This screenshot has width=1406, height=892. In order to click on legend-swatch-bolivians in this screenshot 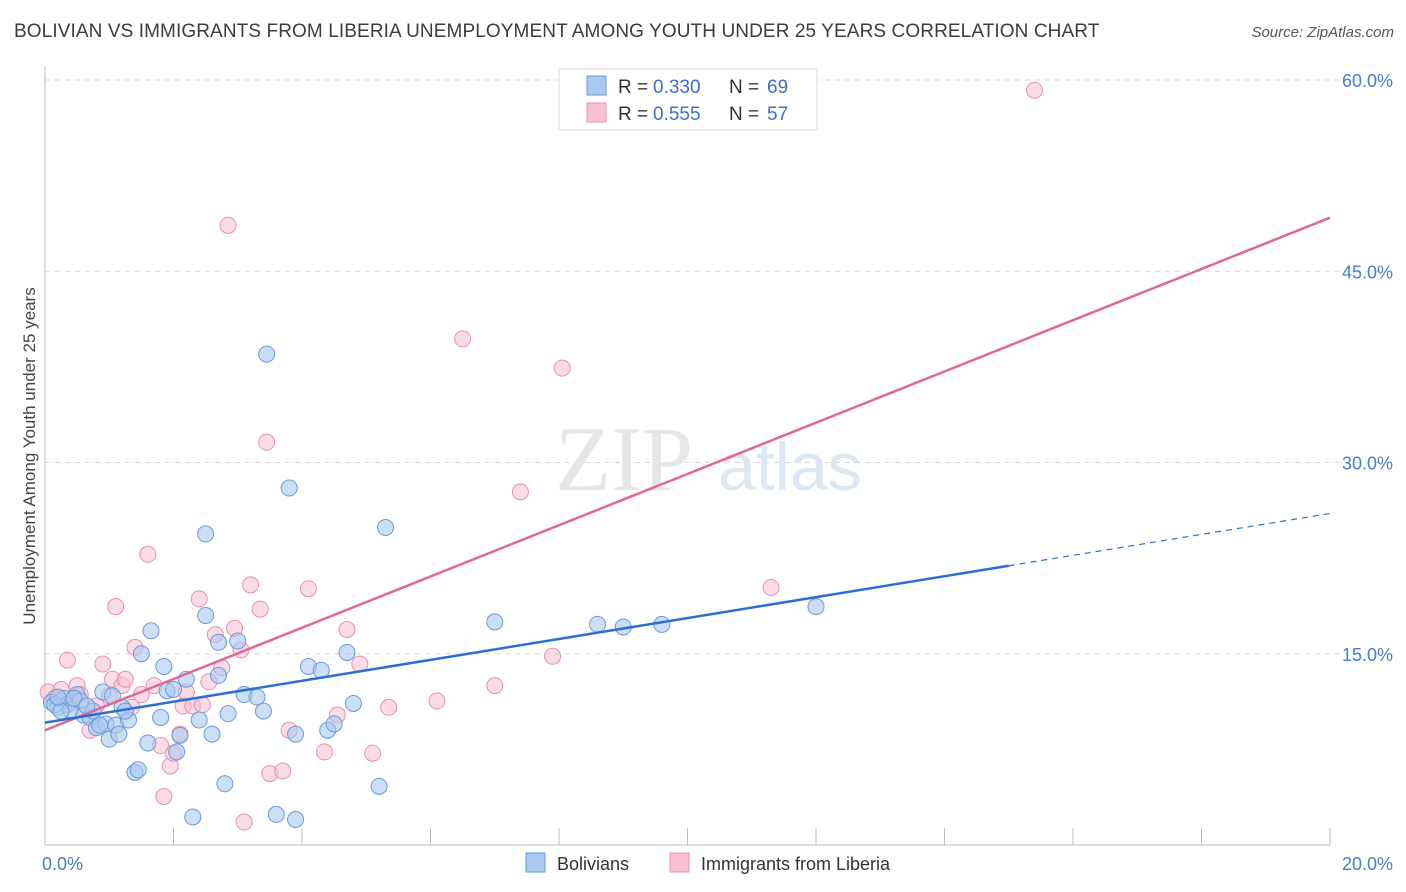, I will do `click(596, 85)`.